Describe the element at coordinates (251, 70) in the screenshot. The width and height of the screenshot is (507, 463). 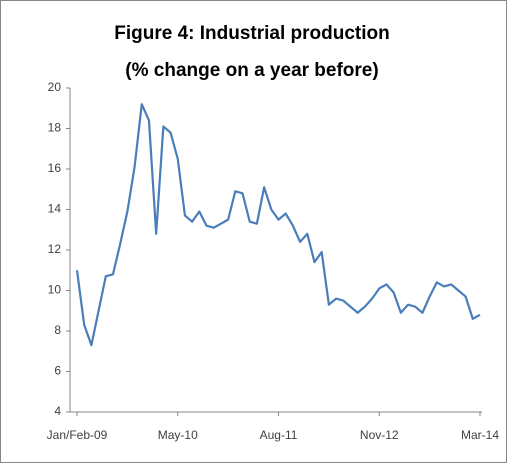
I see `chart-subtitle: (% change on a year before)` at that location.